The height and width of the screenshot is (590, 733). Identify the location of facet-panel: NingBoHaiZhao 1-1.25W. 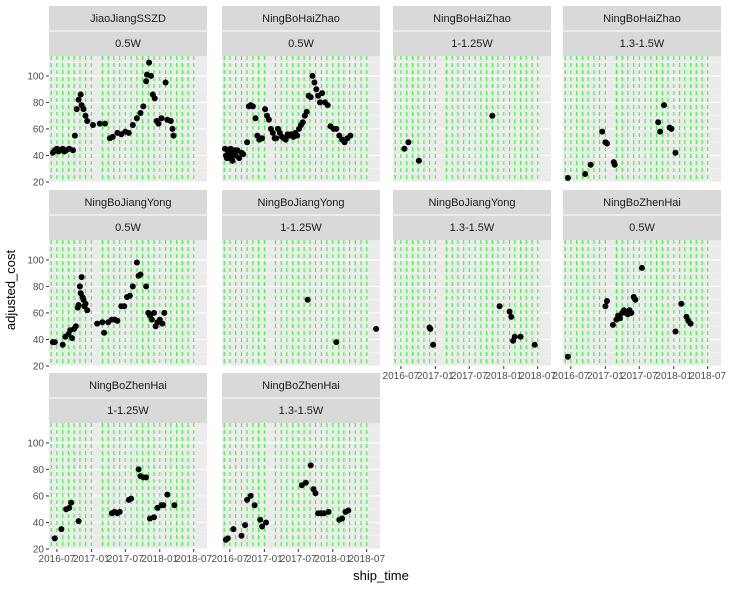
(472, 94).